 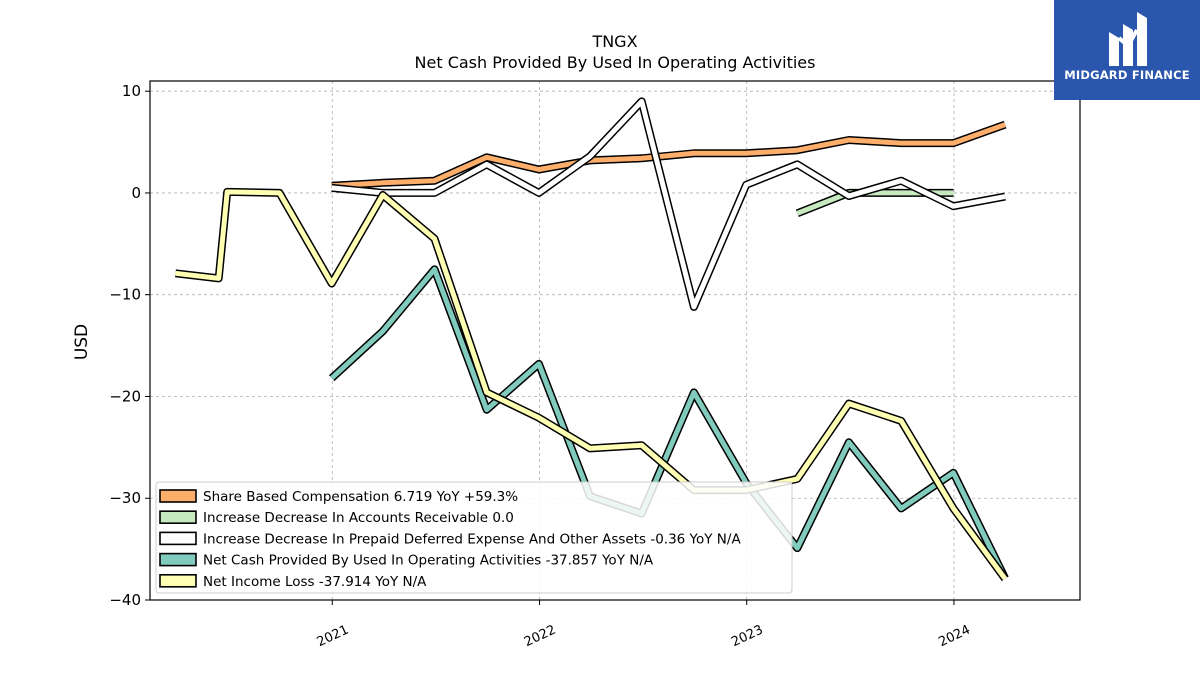 What do you see at coordinates (1127, 75) in the screenshot?
I see `brand-name: MIDGARD FINANCE` at bounding box center [1127, 75].